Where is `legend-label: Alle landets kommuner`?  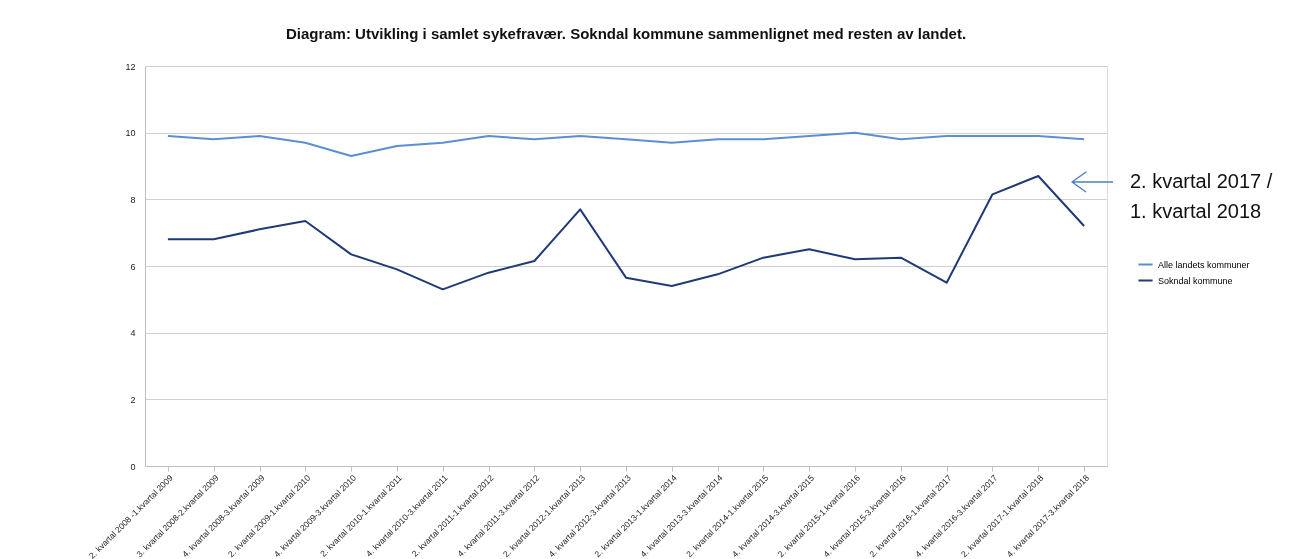
legend-label: Alle landets kommuner is located at coordinates (1204, 264).